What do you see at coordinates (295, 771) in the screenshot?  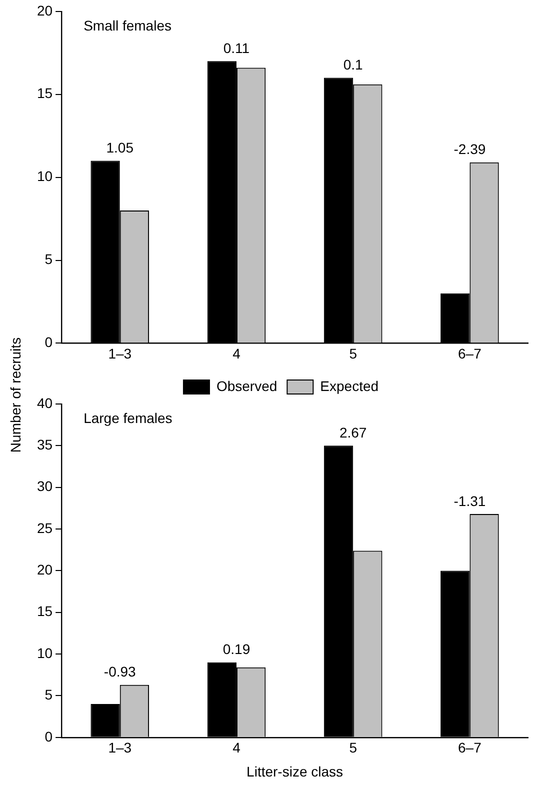 I see `x-axis-title: Litter-size class` at bounding box center [295, 771].